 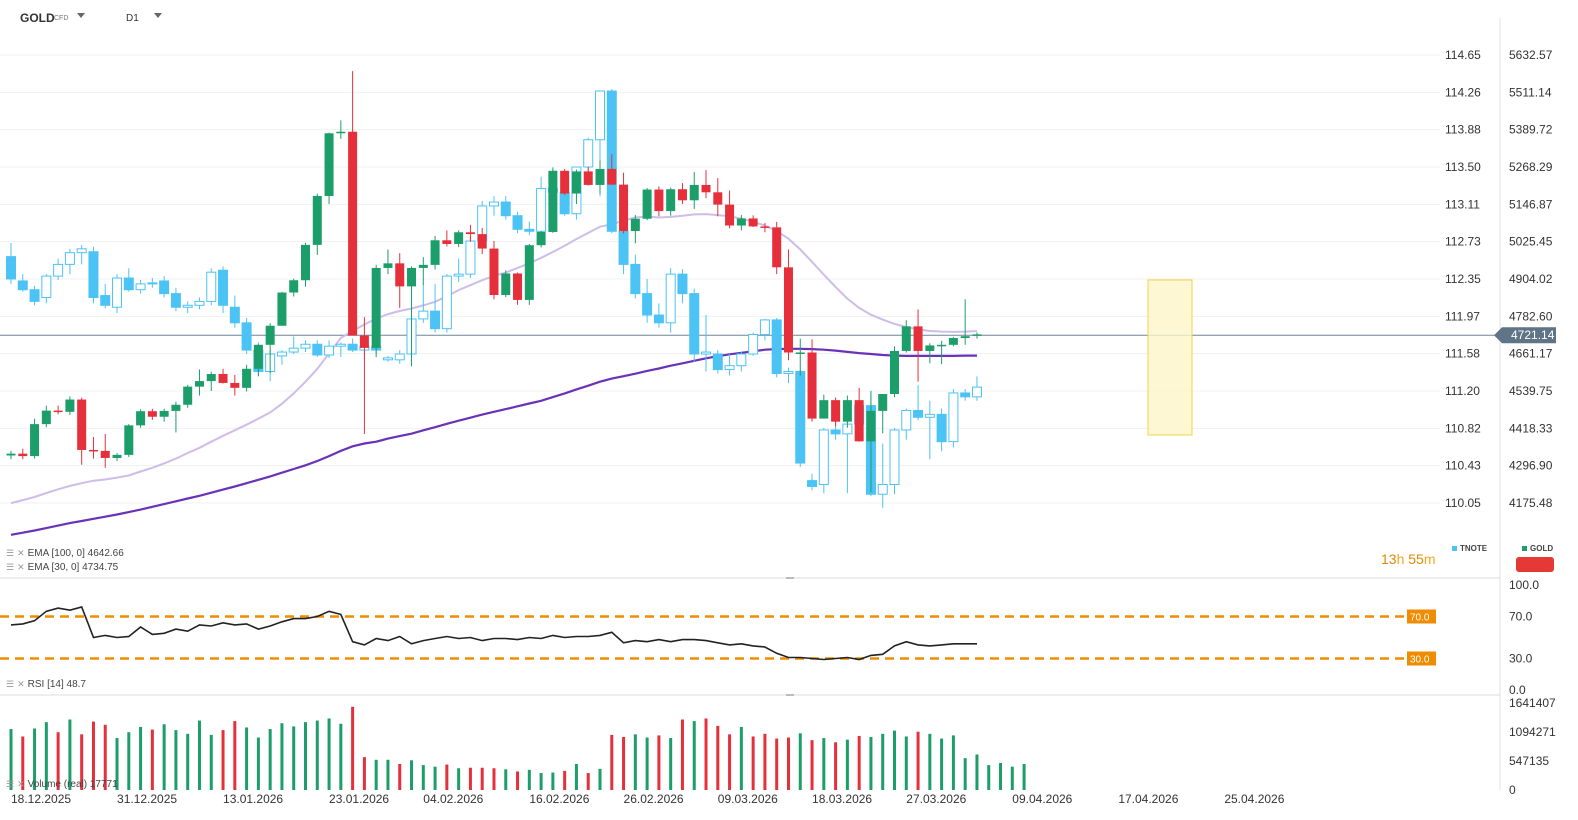 I want to click on tnote-axis-tick: 111.20, so click(x=1462, y=391).